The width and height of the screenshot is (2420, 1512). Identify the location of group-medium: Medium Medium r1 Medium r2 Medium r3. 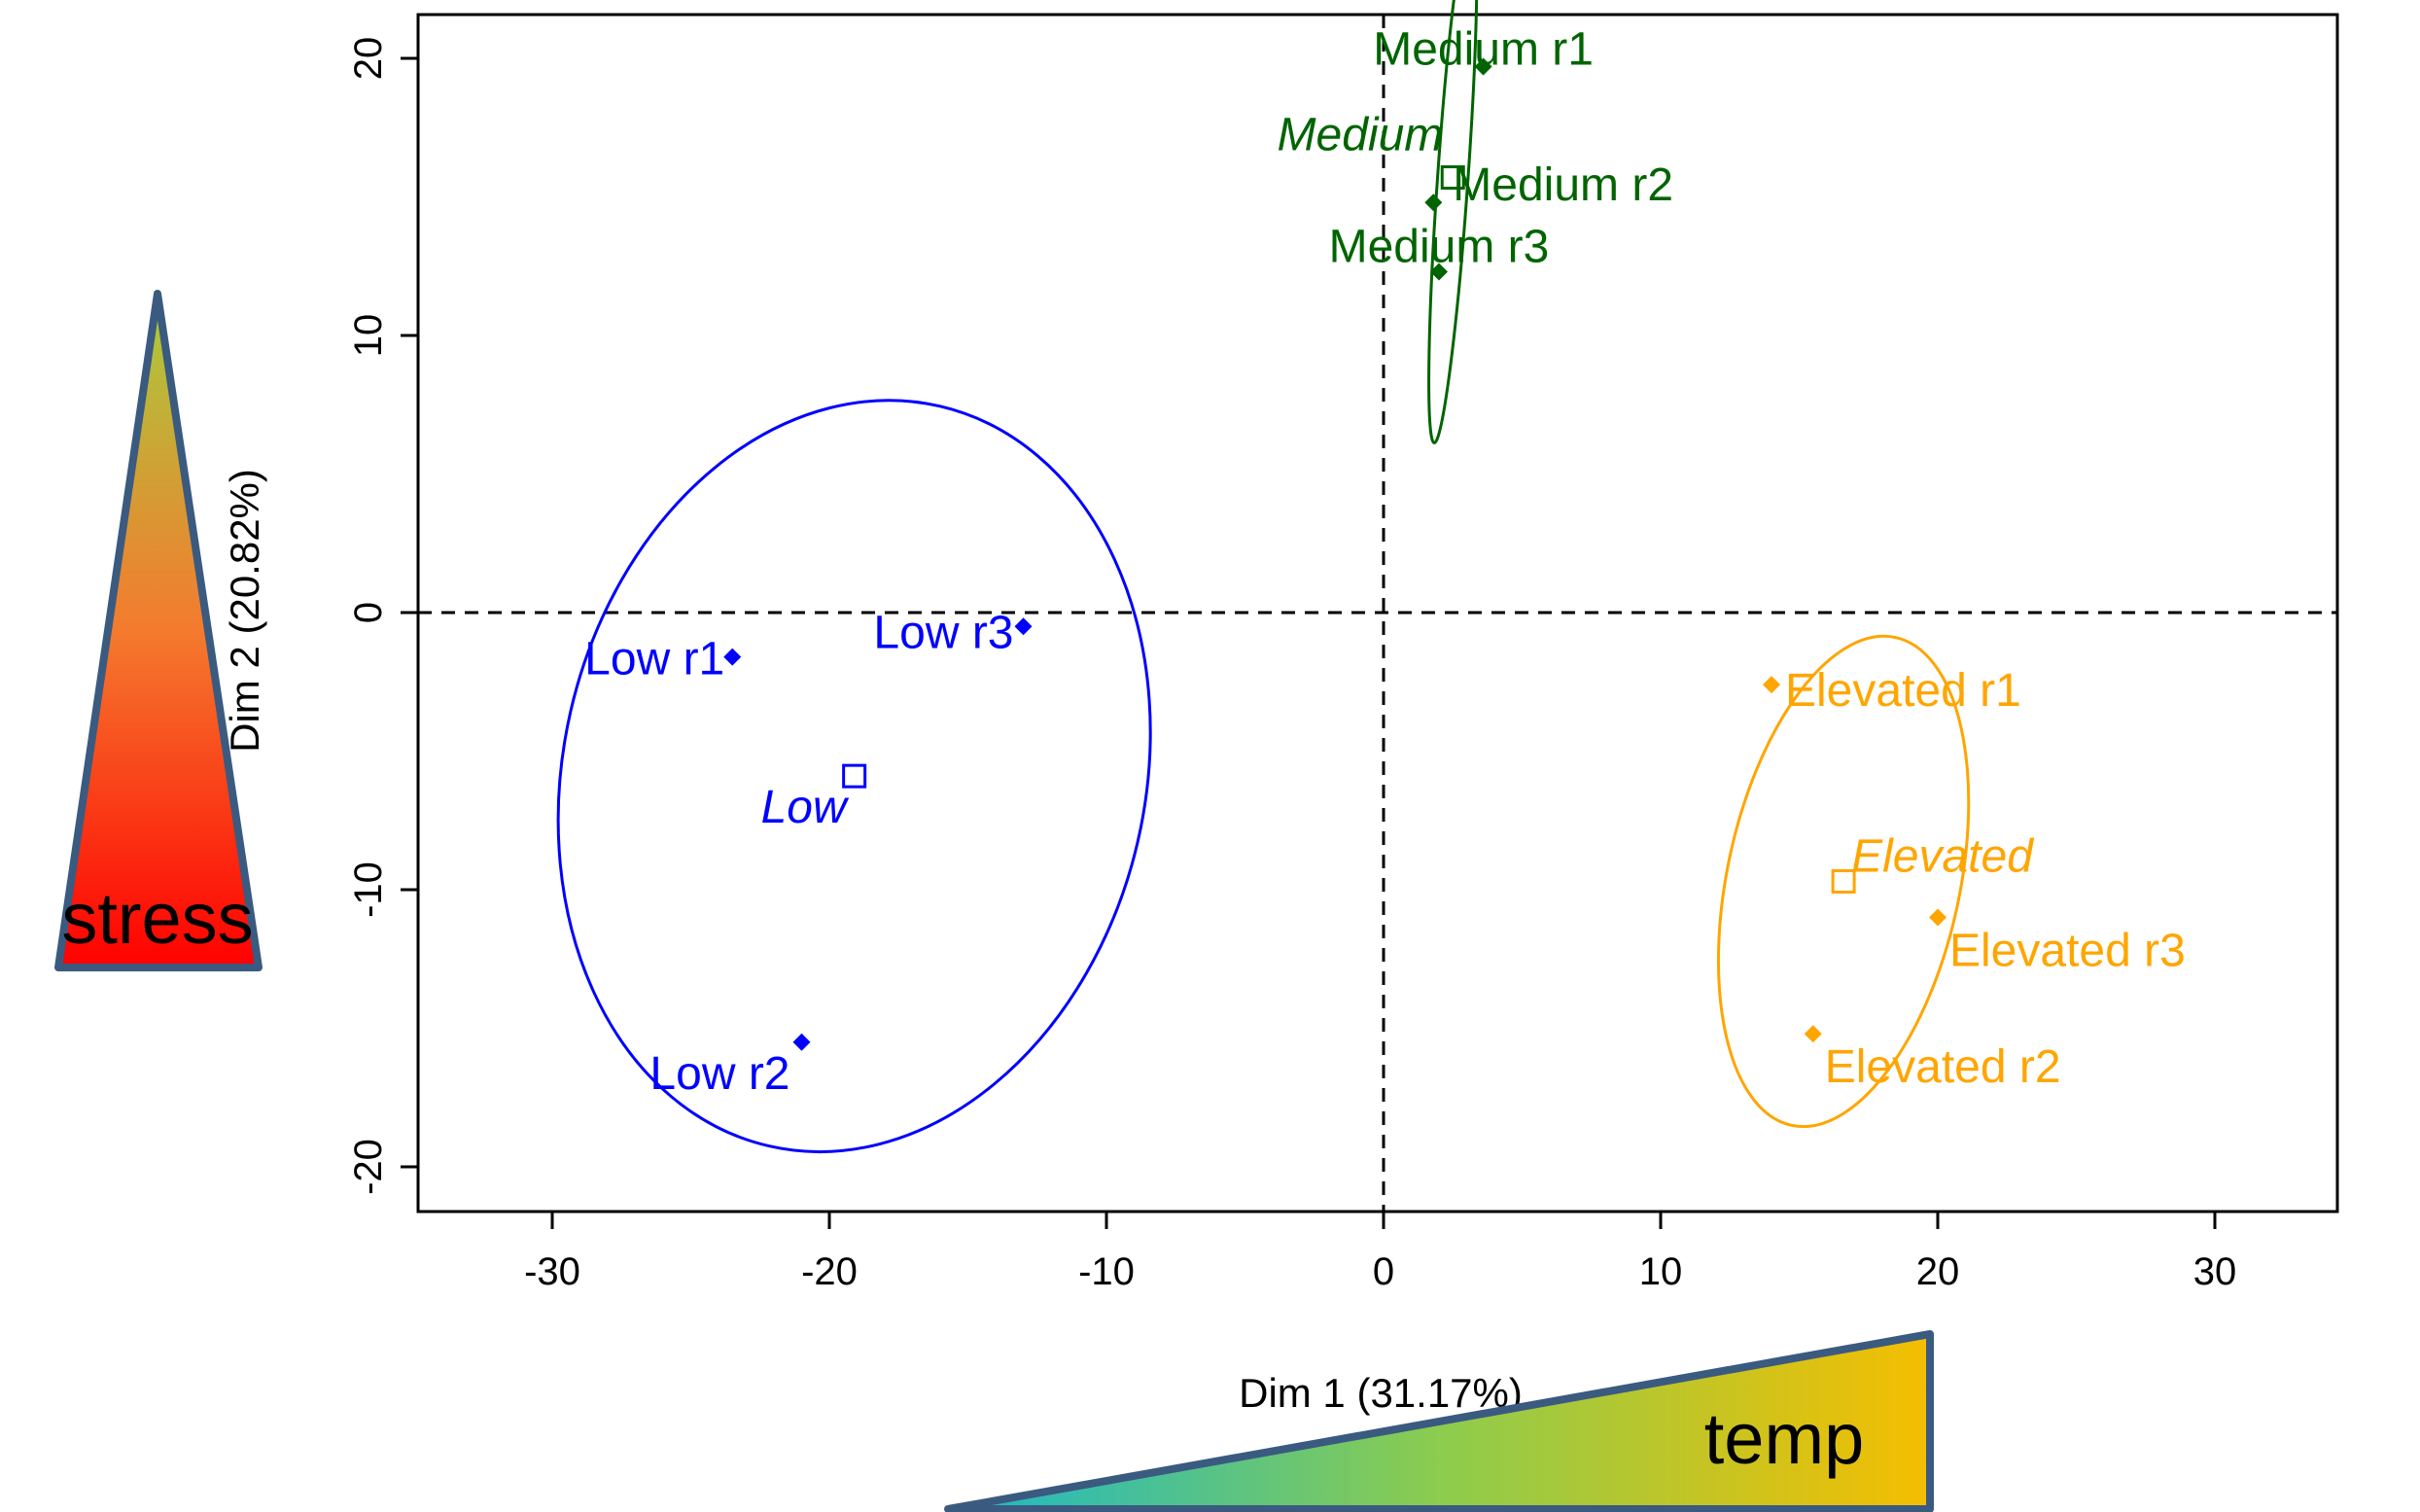
(1475, 222).